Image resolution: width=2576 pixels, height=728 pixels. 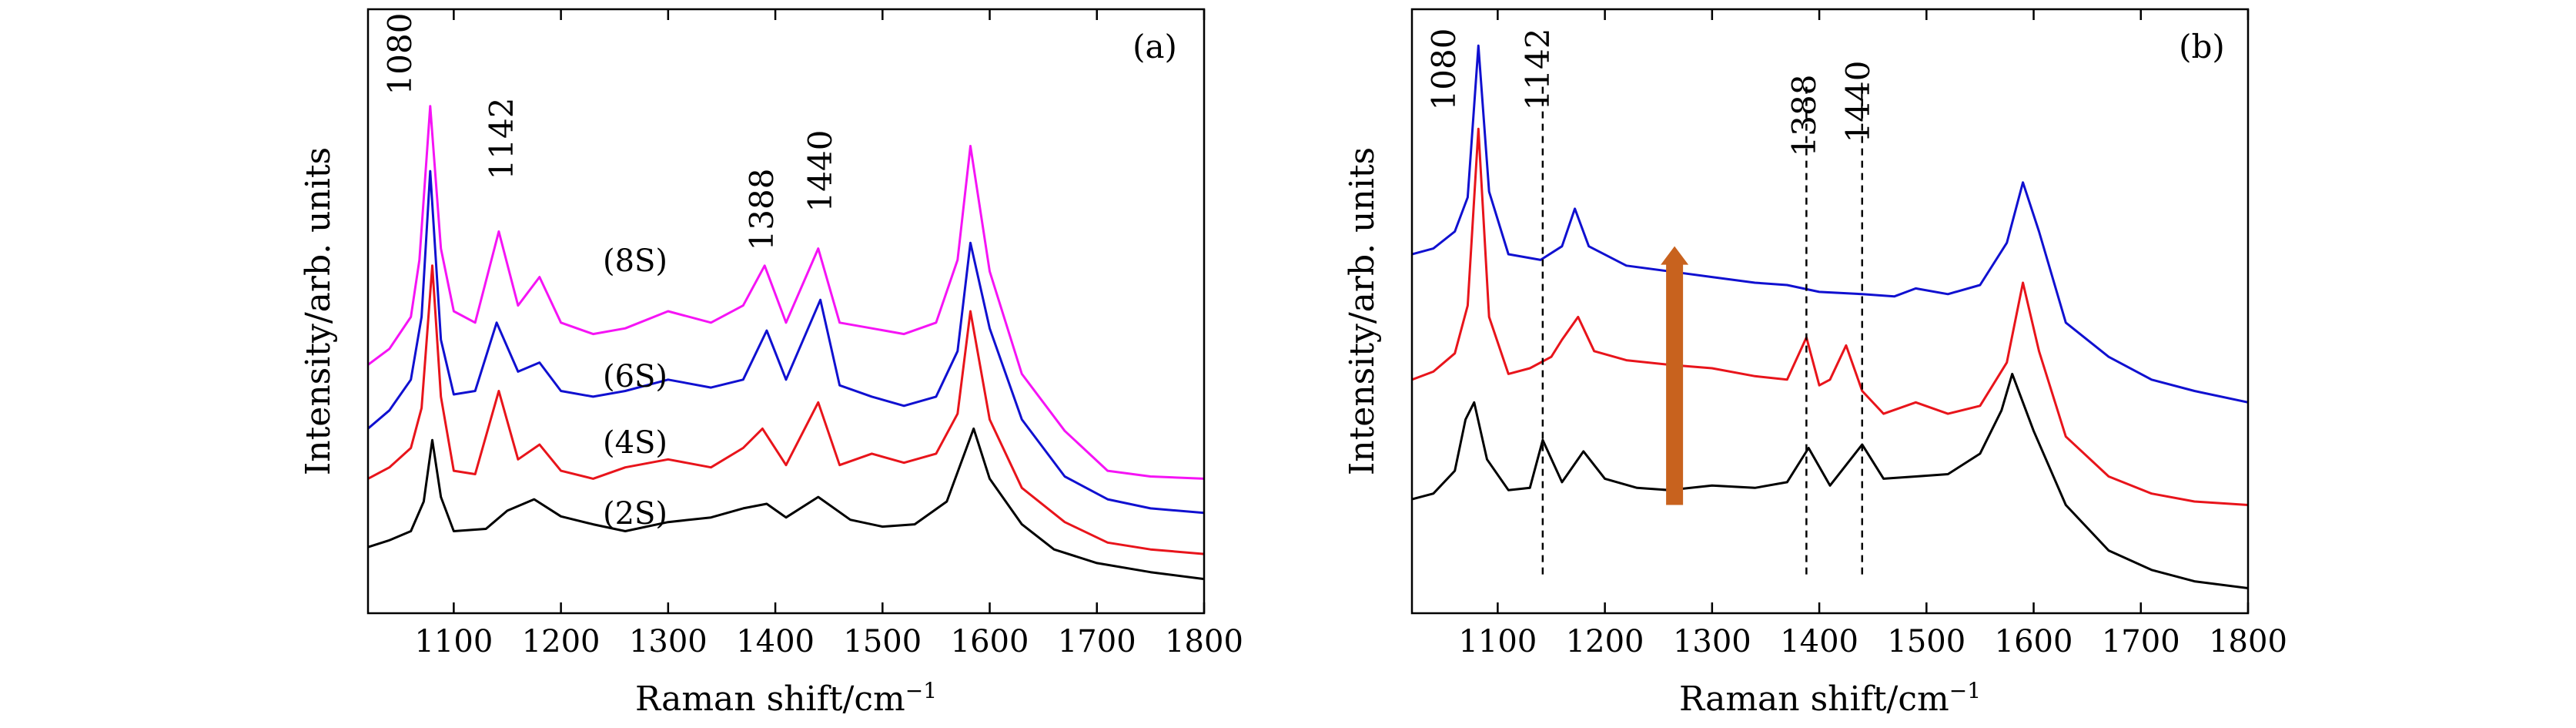 What do you see at coordinates (1858, 102) in the screenshot?
I see `peak-label-b-1440: 1440` at bounding box center [1858, 102].